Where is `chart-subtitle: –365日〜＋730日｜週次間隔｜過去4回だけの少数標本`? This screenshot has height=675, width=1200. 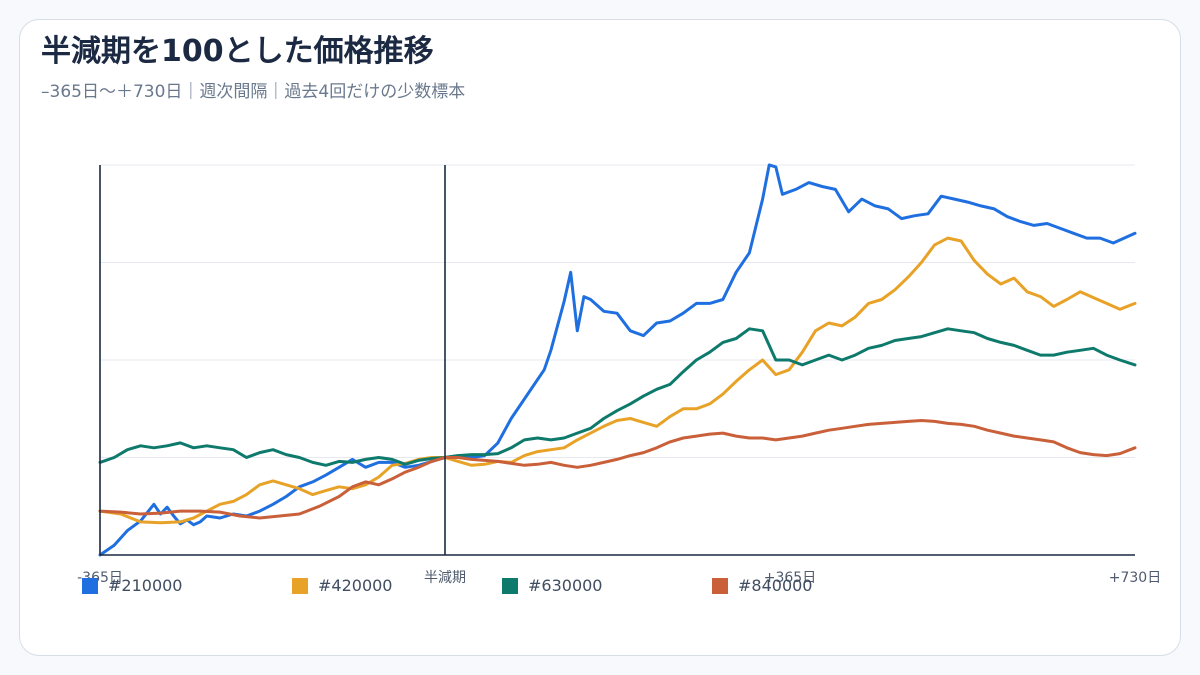 chart-subtitle: –365日〜＋730日｜週次間隔｜過去4回だけの少数標本 is located at coordinates (253, 92).